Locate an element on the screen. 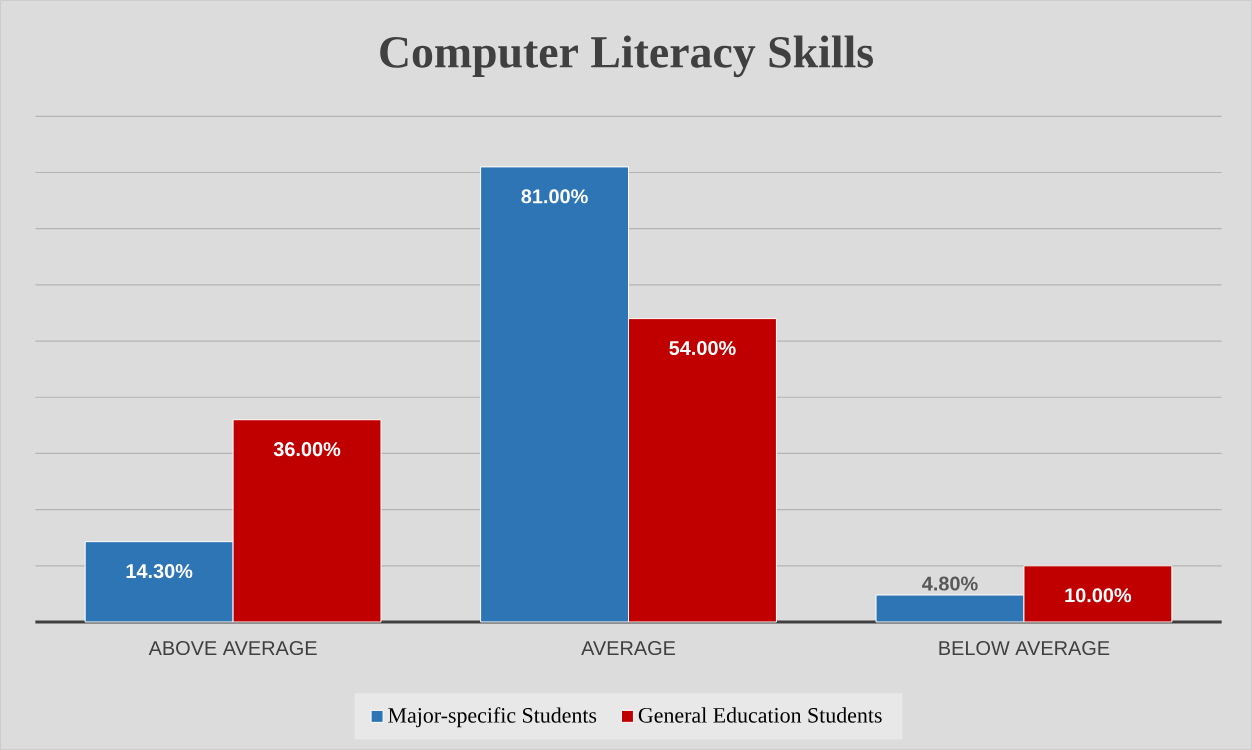 The image size is (1252, 750). legend-label: Major-specific Students is located at coordinates (492, 717).